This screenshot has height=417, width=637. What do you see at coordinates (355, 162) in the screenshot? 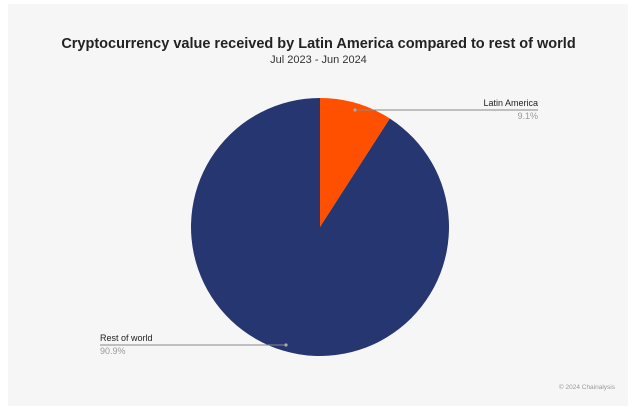
I see `pie-slice-latin-america` at bounding box center [355, 162].